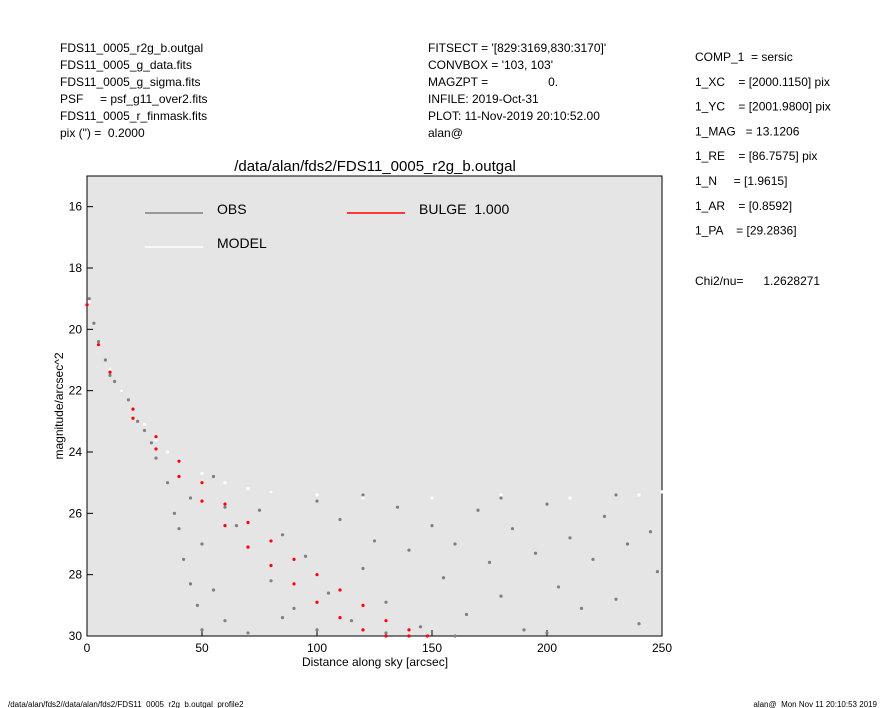  What do you see at coordinates (746, 231) in the screenshot?
I see `fit-parameter: 1_PA = [29.2836]` at bounding box center [746, 231].